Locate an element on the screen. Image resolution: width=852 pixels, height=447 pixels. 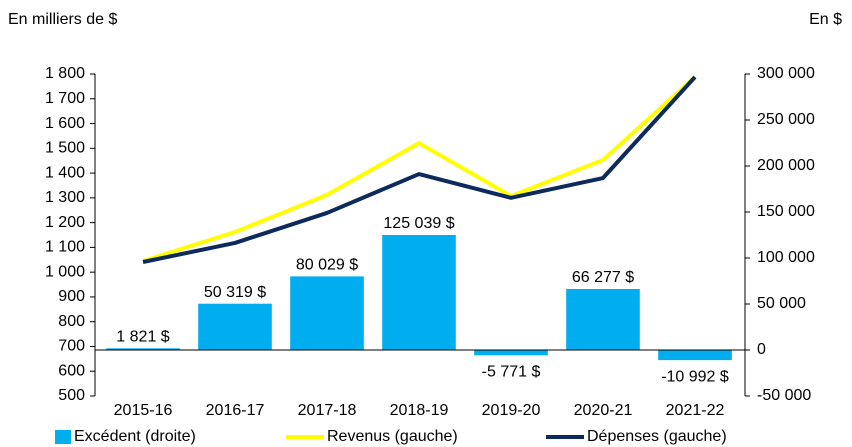
x-tick-label: 2021-22 is located at coordinates (695, 410).